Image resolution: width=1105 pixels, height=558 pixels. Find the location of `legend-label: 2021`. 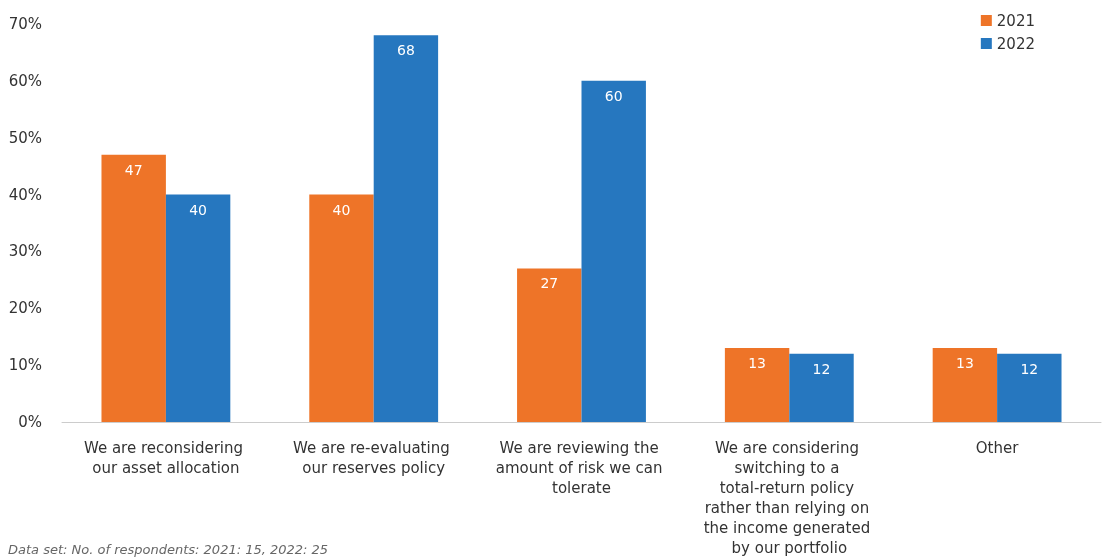

legend-label: 2021 is located at coordinates (1016, 20).